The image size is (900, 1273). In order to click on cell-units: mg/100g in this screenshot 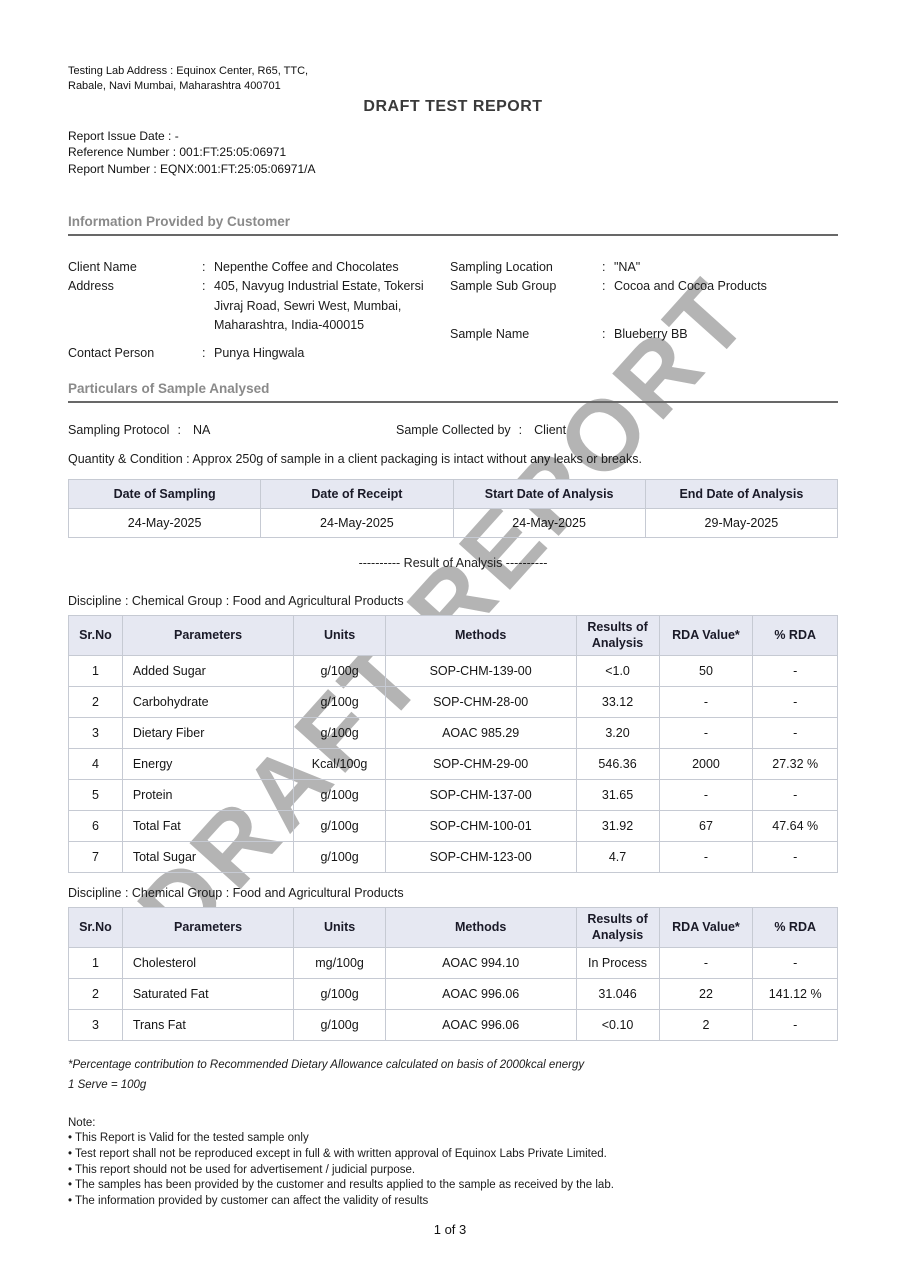, I will do `click(339, 963)`.